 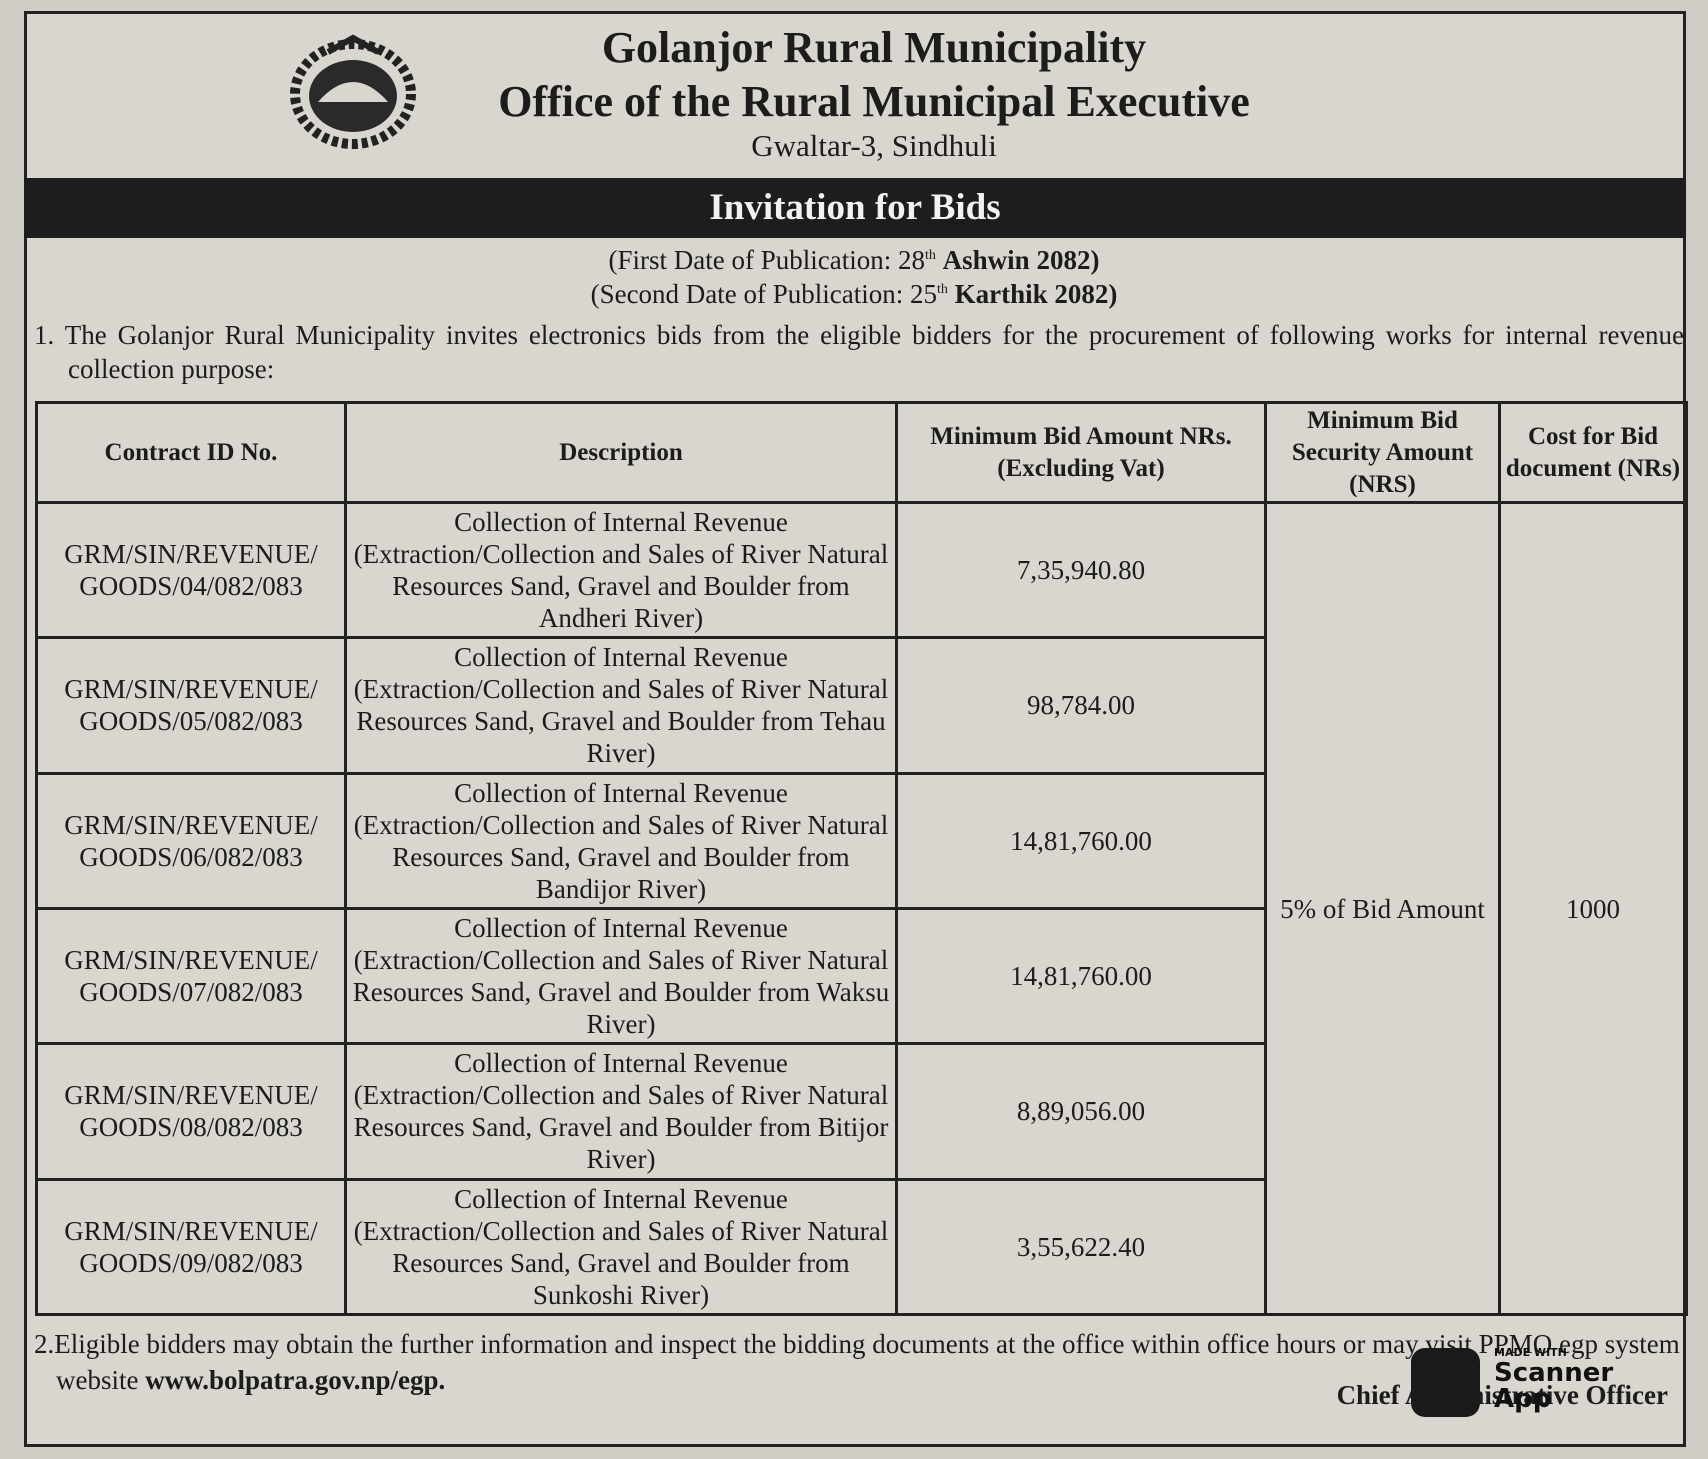 I want to click on minimum-bid-amount: 3,55,622.40, so click(x=1081, y=1247).